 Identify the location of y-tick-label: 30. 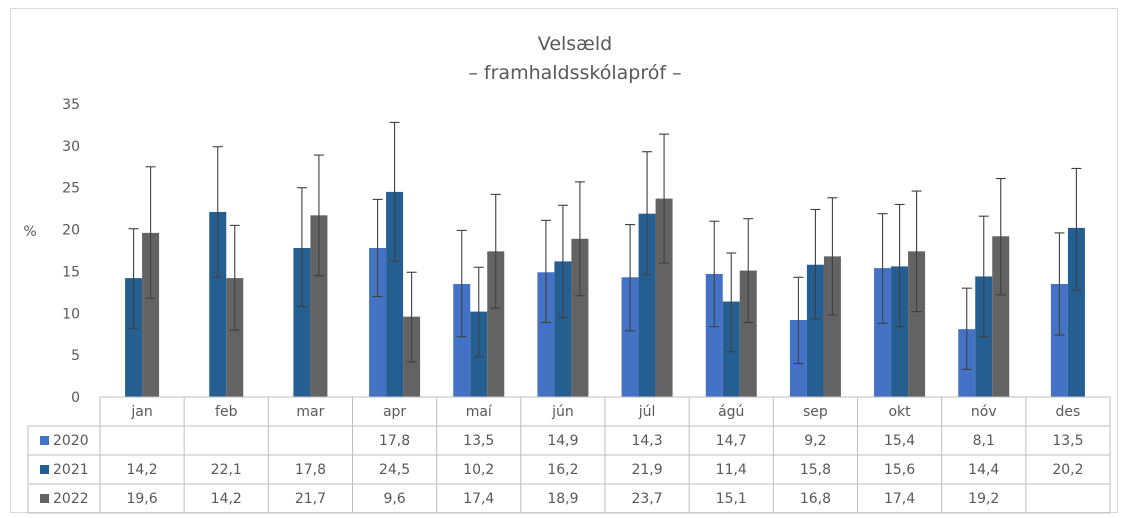
(71, 147).